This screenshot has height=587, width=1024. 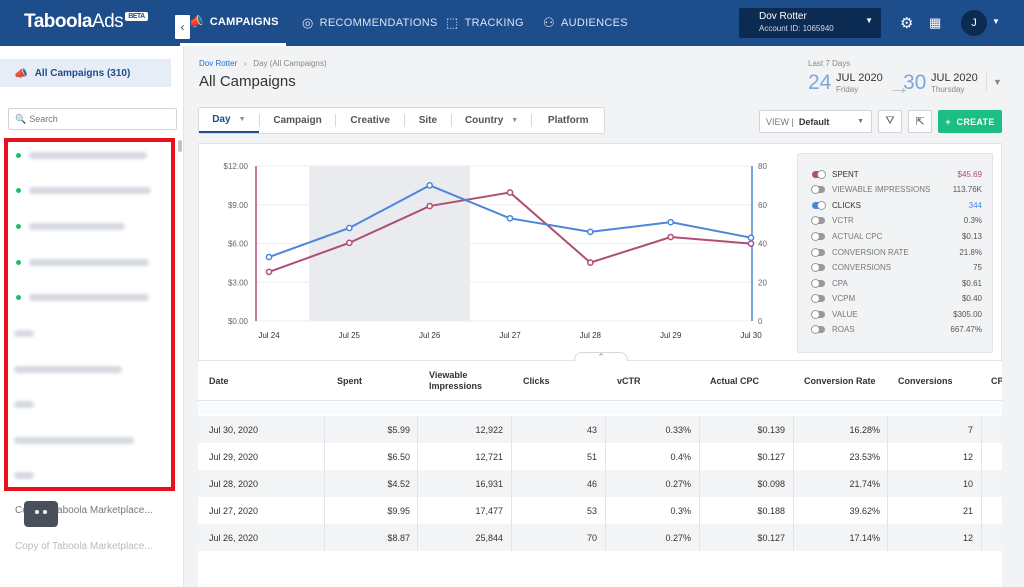 I want to click on table-cell: $6.50, so click(x=398, y=456).